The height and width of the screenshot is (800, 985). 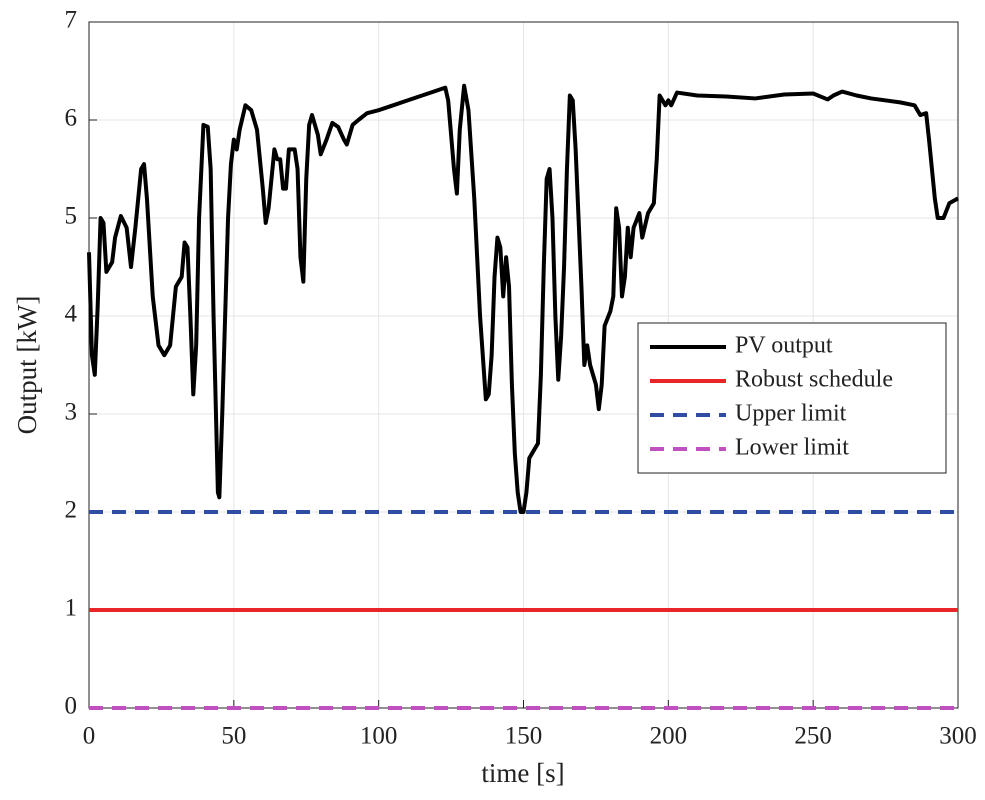 What do you see at coordinates (791, 414) in the screenshot?
I see `legend-label: Upper limit` at bounding box center [791, 414].